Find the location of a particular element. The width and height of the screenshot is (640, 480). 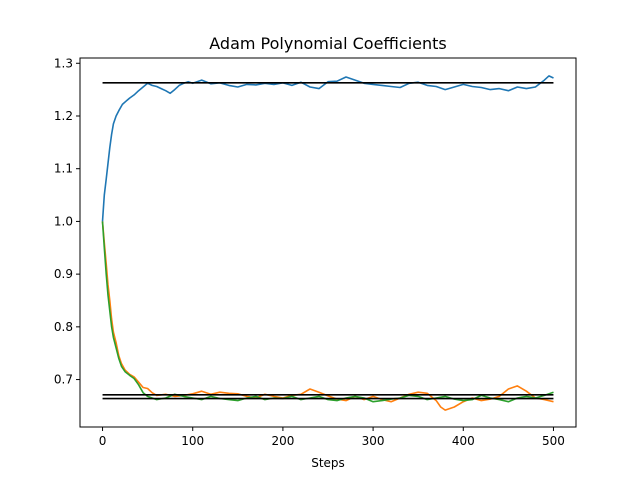

y-tick-label: 1.2 is located at coordinates (63, 116).